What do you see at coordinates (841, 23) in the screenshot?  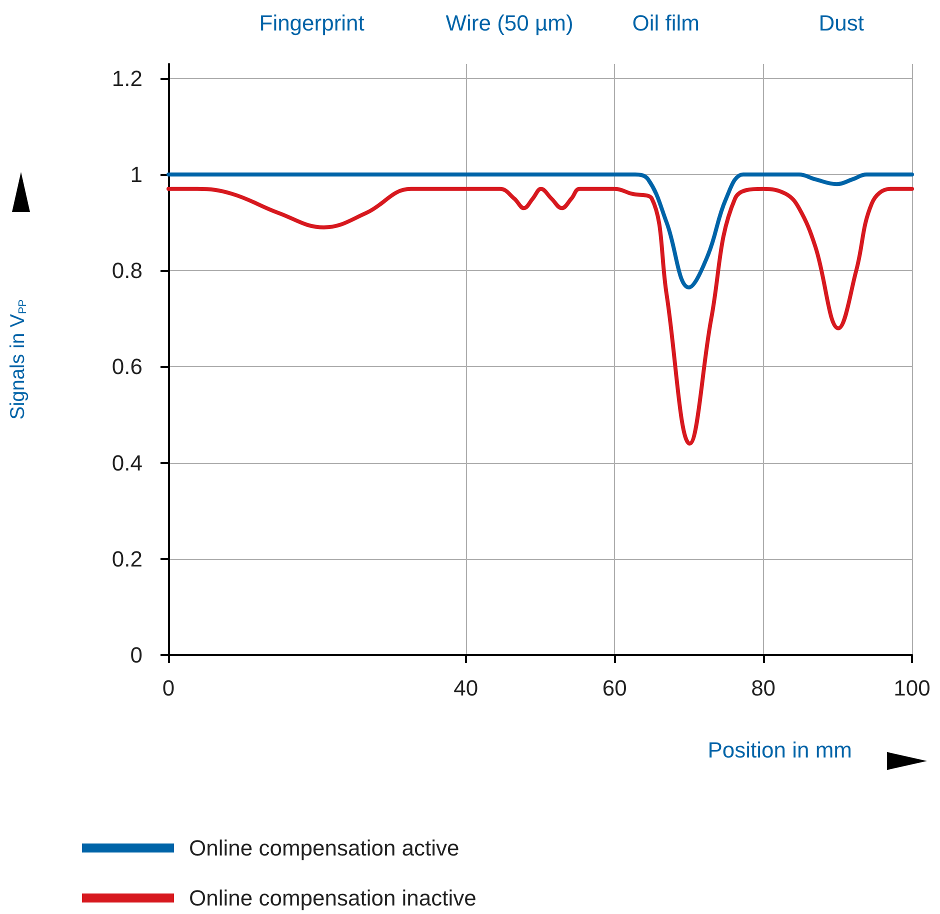 I see `text: Dust` at bounding box center [841, 23].